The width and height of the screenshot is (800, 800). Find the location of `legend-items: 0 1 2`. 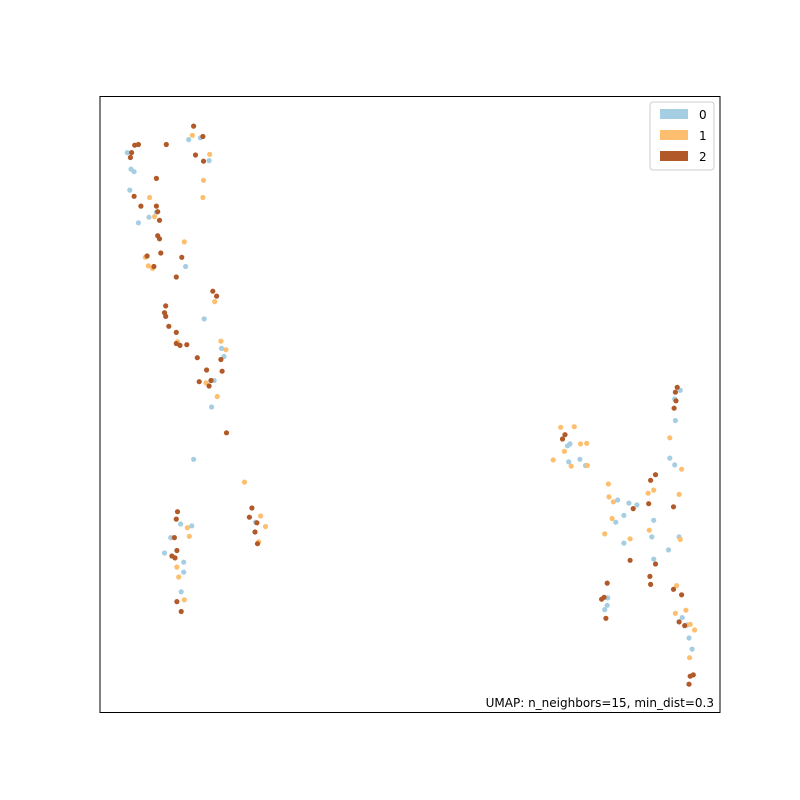

legend-items: 0 1 2 is located at coordinates (683, 136).